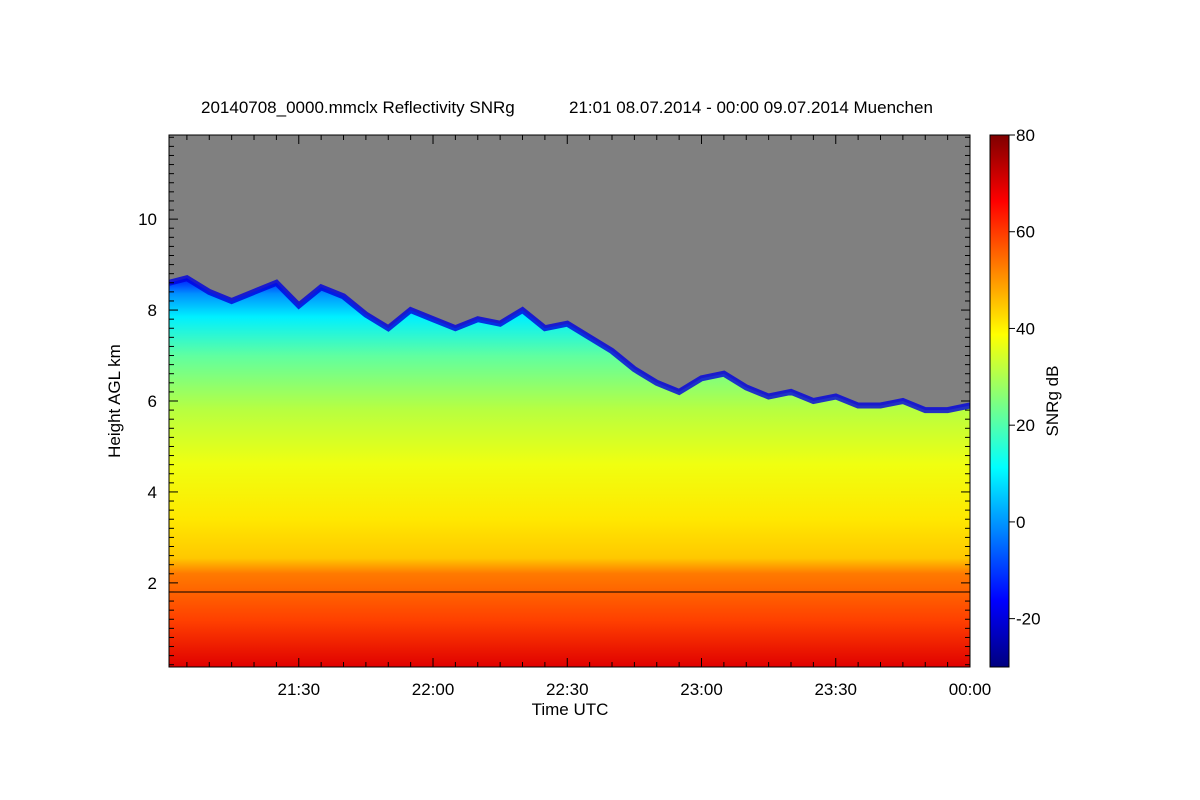 The image size is (1200, 800). Describe the element at coordinates (152, 401) in the screenshot. I see `y-tick-label: 6` at that location.